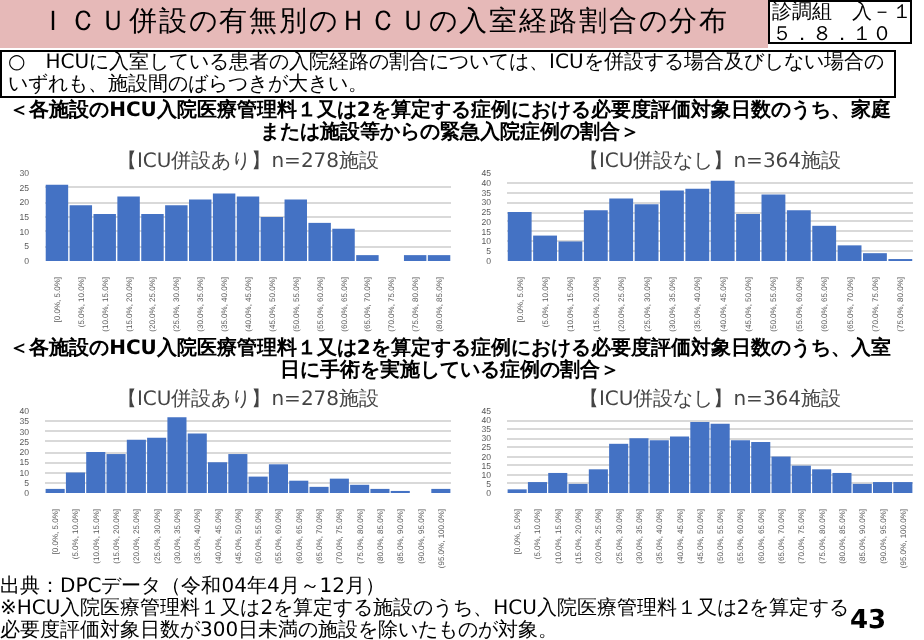 The image size is (924, 640). What do you see at coordinates (447, 74) in the screenshot?
I see `text: ○ HCUに入室している患者の入院経路の割合については、ICUを併設する場合及びしない場合のいずれも、施設間のばらつきが大きい。` at bounding box center [447, 74].